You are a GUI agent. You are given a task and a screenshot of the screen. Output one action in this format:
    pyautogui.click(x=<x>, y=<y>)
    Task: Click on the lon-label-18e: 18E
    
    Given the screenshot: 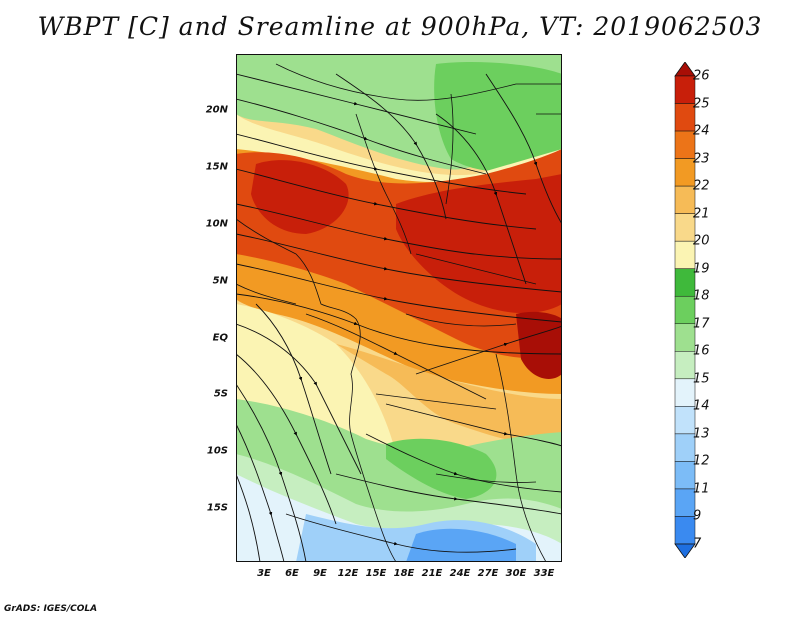 What is the action you would take?
    pyautogui.click(x=404, y=573)
    